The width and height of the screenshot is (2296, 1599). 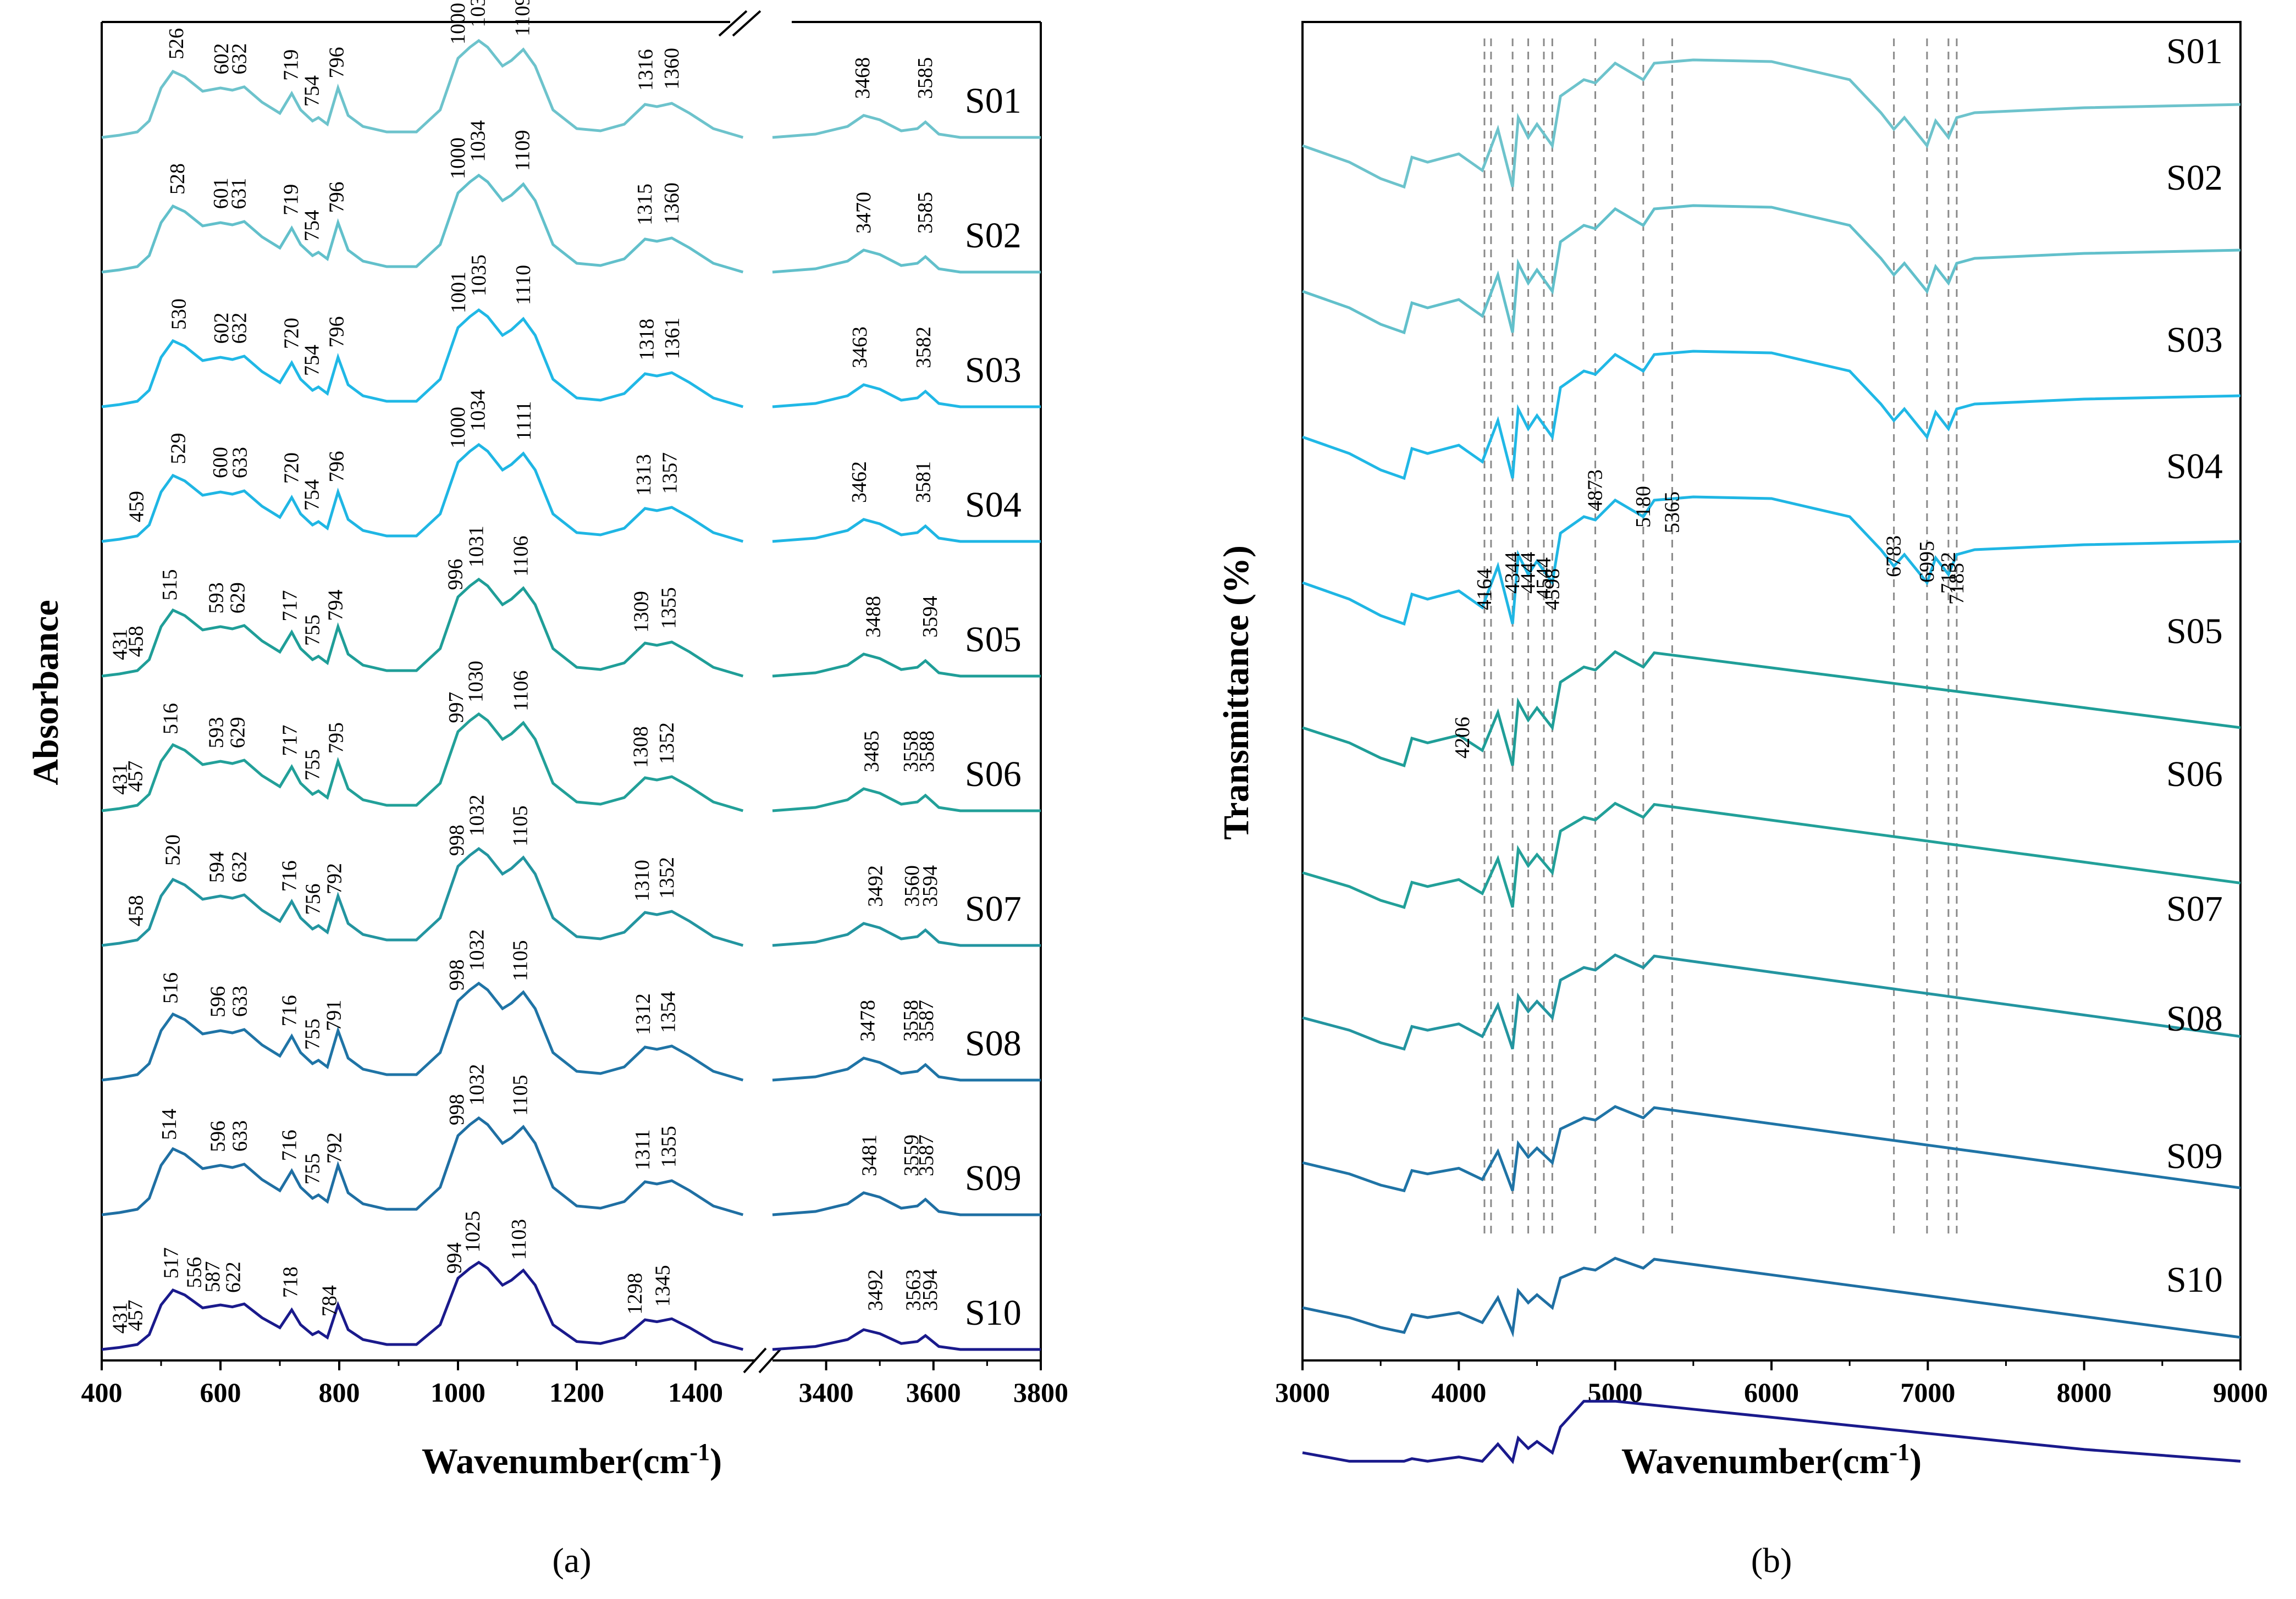 What do you see at coordinates (220, 1393) in the screenshot?
I see `x-tick-label: 600` at bounding box center [220, 1393].